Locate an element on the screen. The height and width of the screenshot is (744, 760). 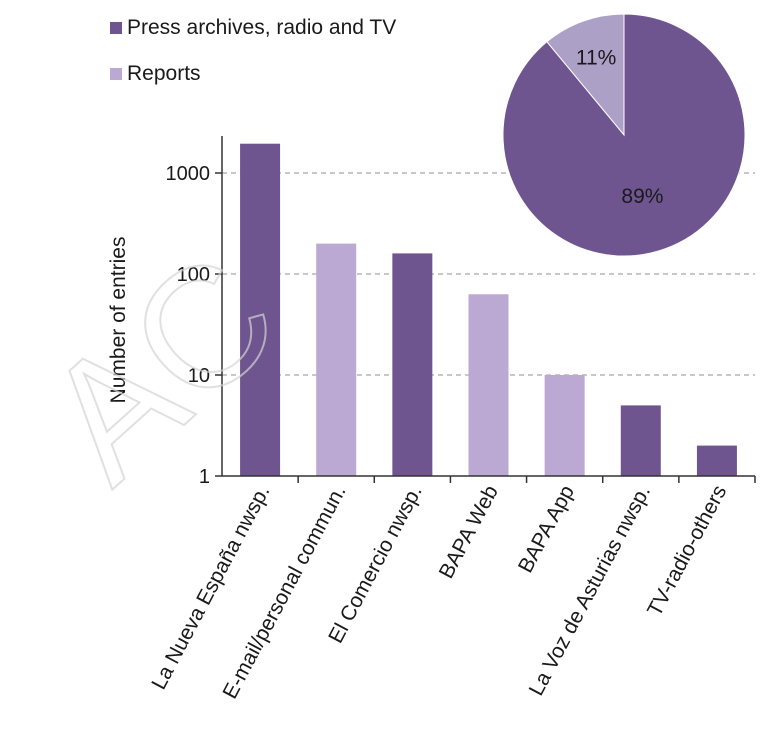
category-label: BAPA Web is located at coordinates (469, 532).